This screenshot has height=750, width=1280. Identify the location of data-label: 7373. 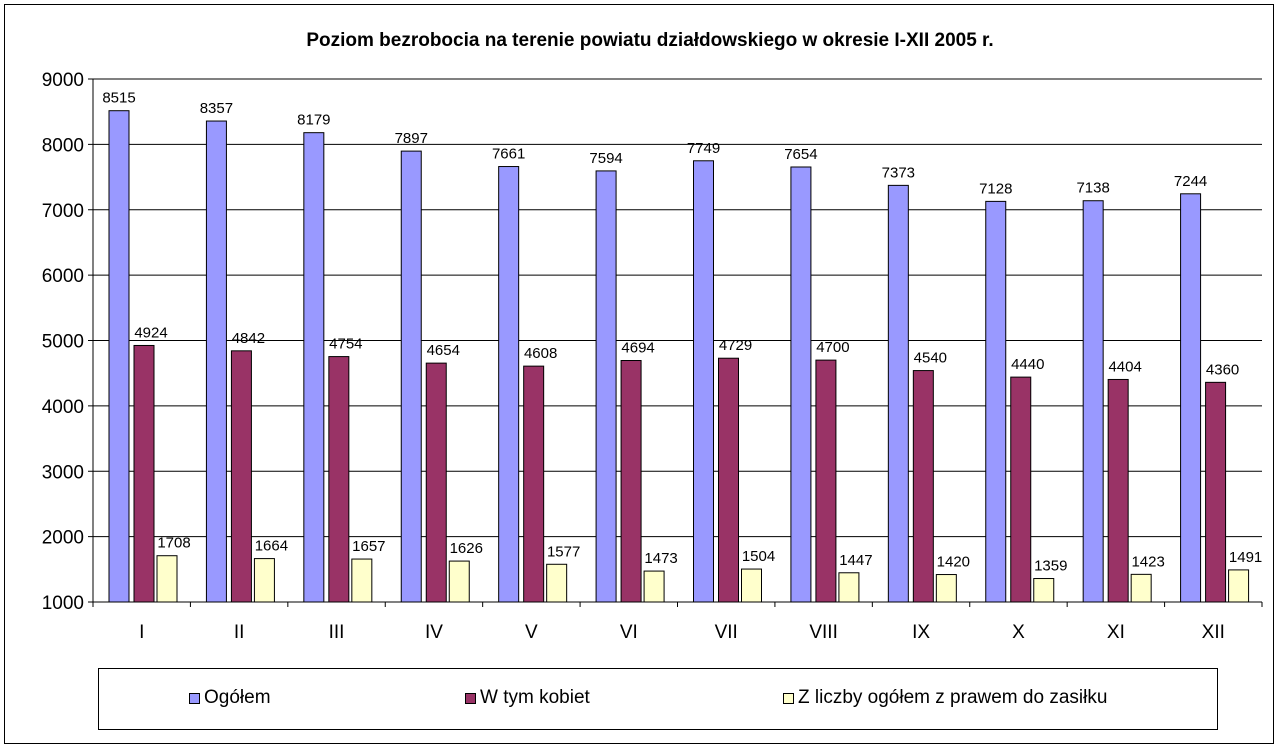
(898, 172).